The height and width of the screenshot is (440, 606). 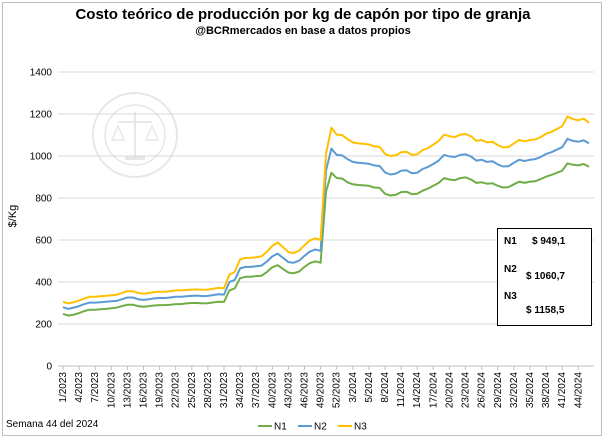 I want to click on y-tick-label: 600, so click(x=43, y=241).